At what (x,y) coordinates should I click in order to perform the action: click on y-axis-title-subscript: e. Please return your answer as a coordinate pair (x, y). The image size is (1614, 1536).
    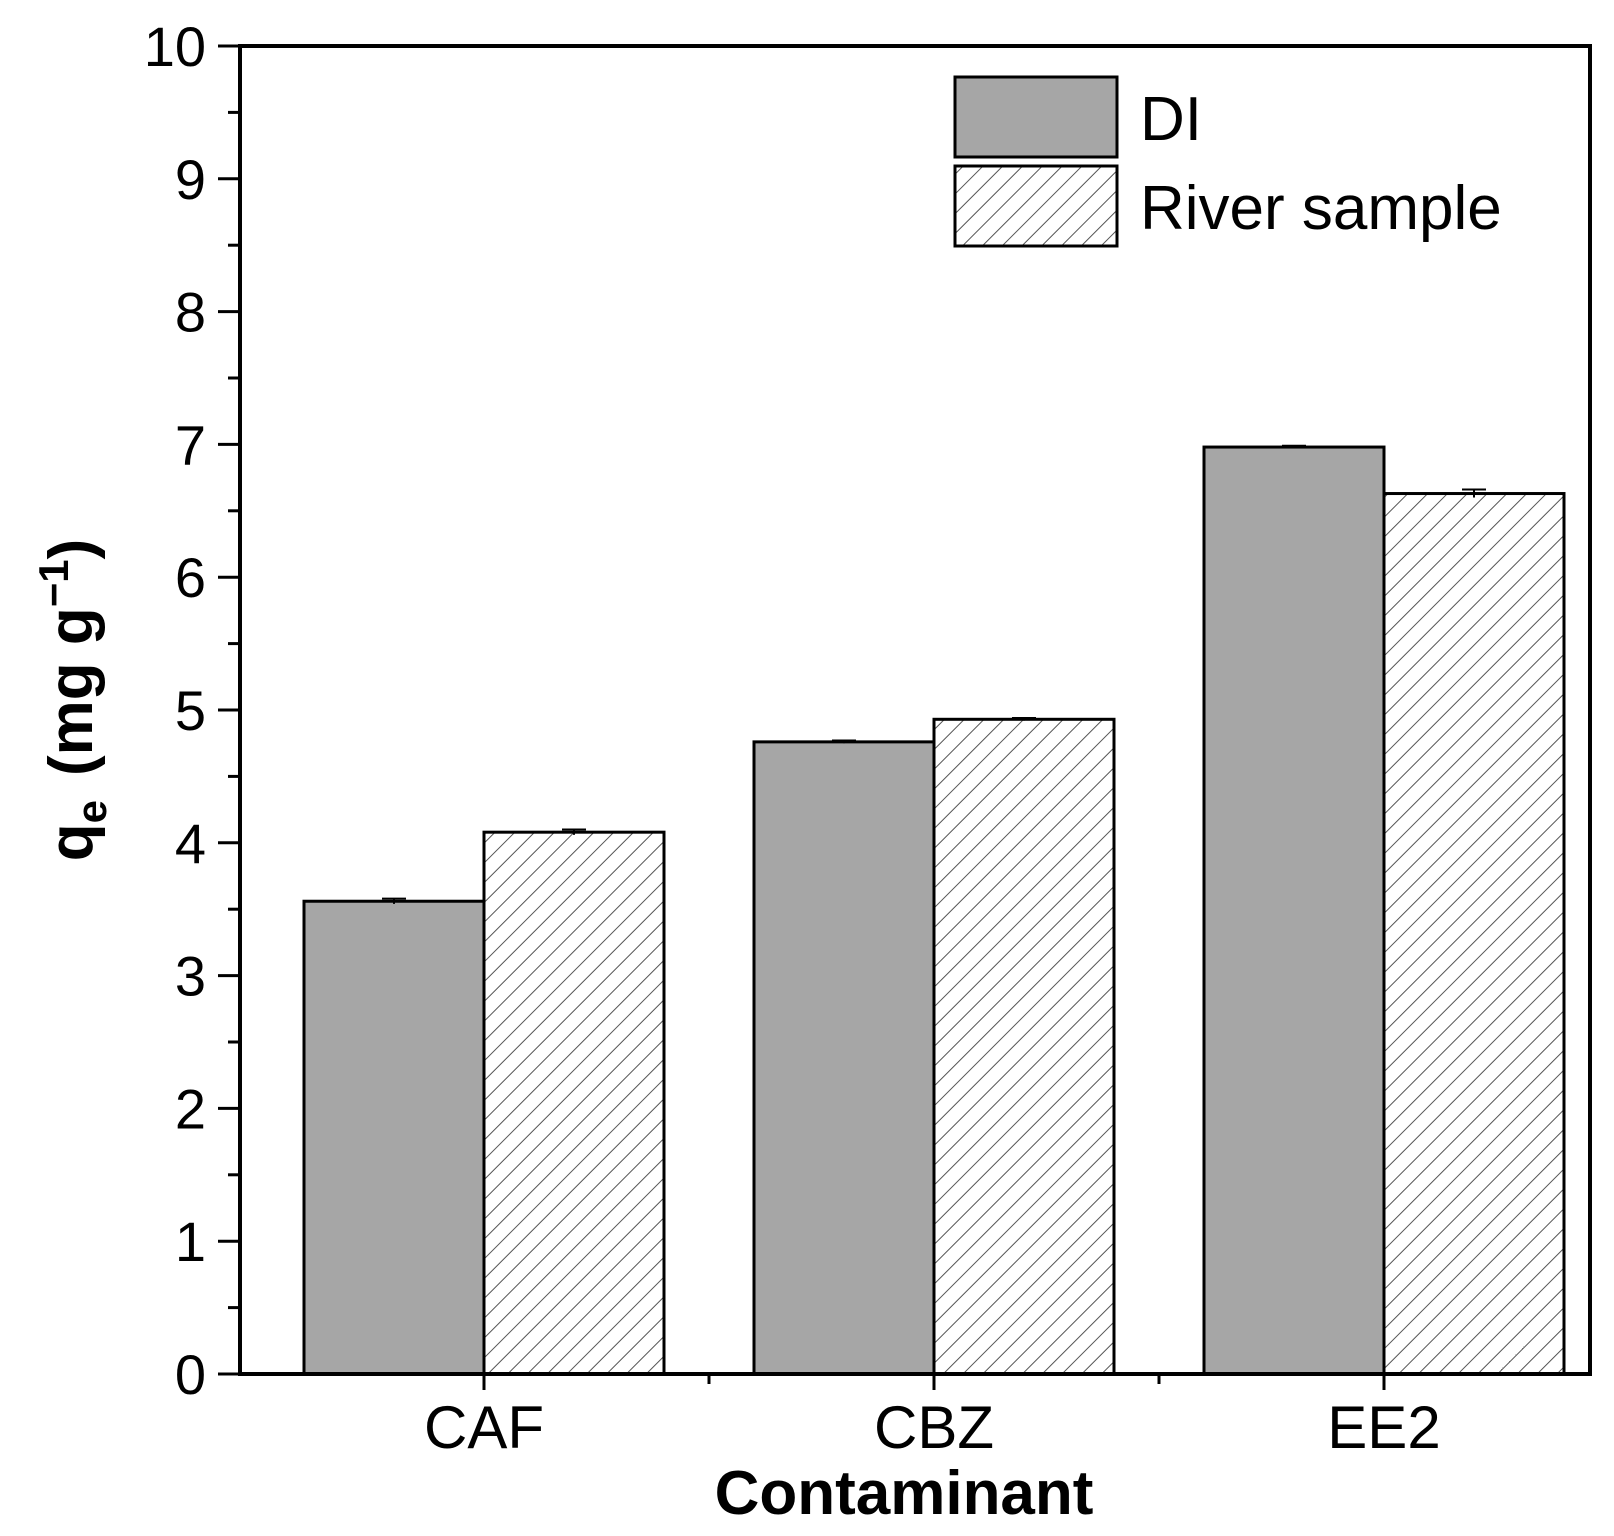
    Looking at the image, I should click on (91, 811).